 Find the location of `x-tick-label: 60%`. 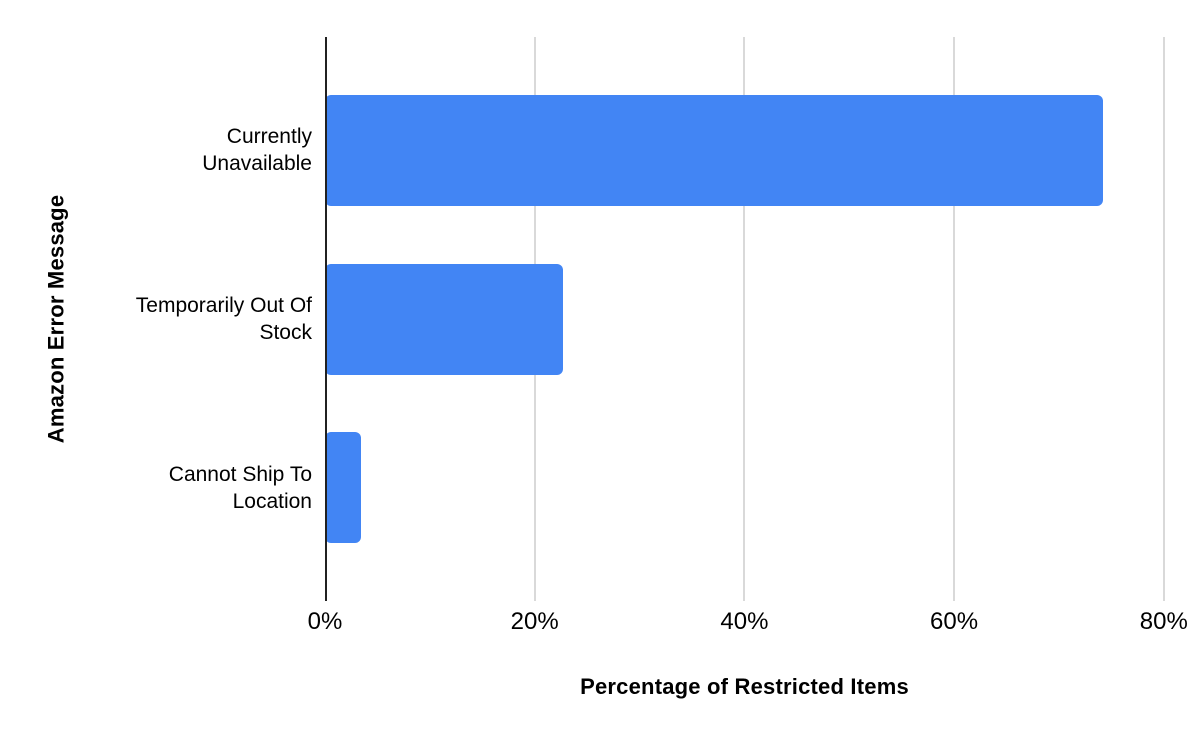

x-tick-label: 60% is located at coordinates (954, 621).